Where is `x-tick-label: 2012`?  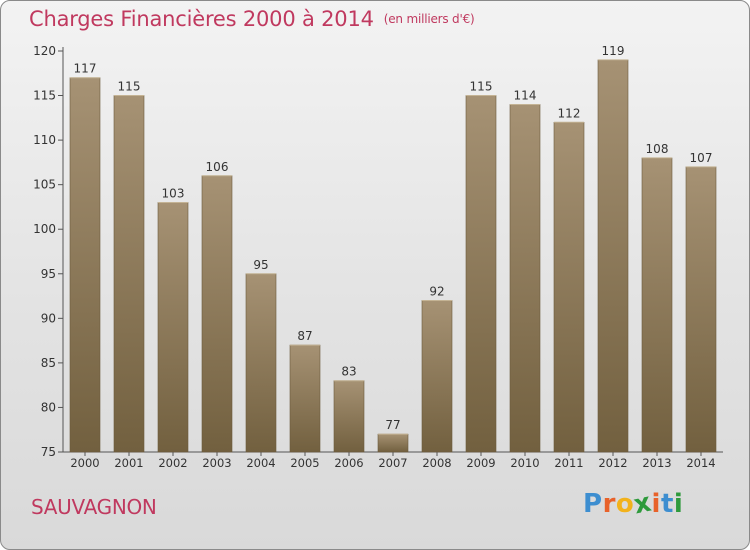 x-tick-label: 2012 is located at coordinates (612, 463).